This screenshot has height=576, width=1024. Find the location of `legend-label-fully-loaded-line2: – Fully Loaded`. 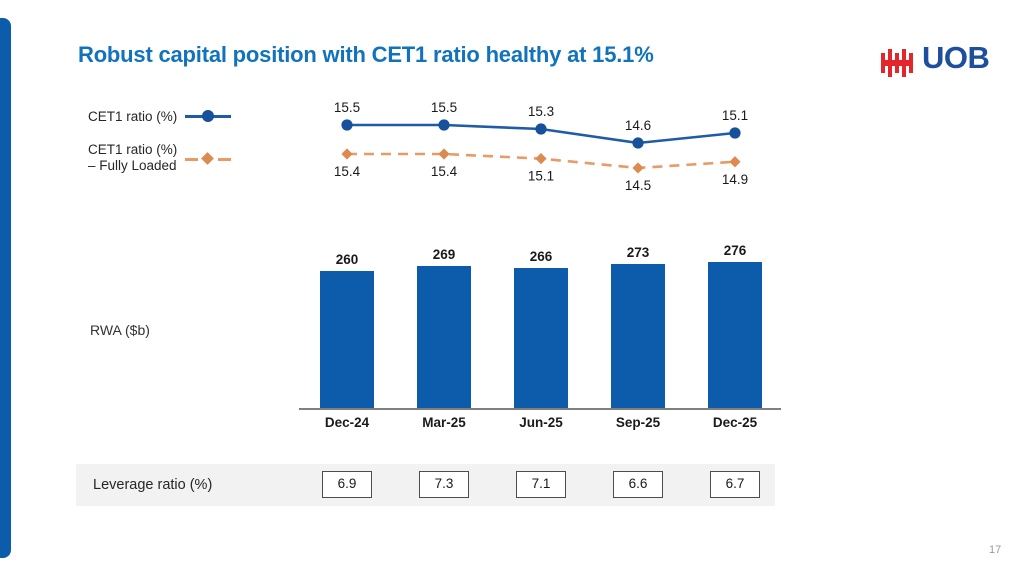

legend-label-fully-loaded-line2: – Fully Loaded is located at coordinates (132, 165).